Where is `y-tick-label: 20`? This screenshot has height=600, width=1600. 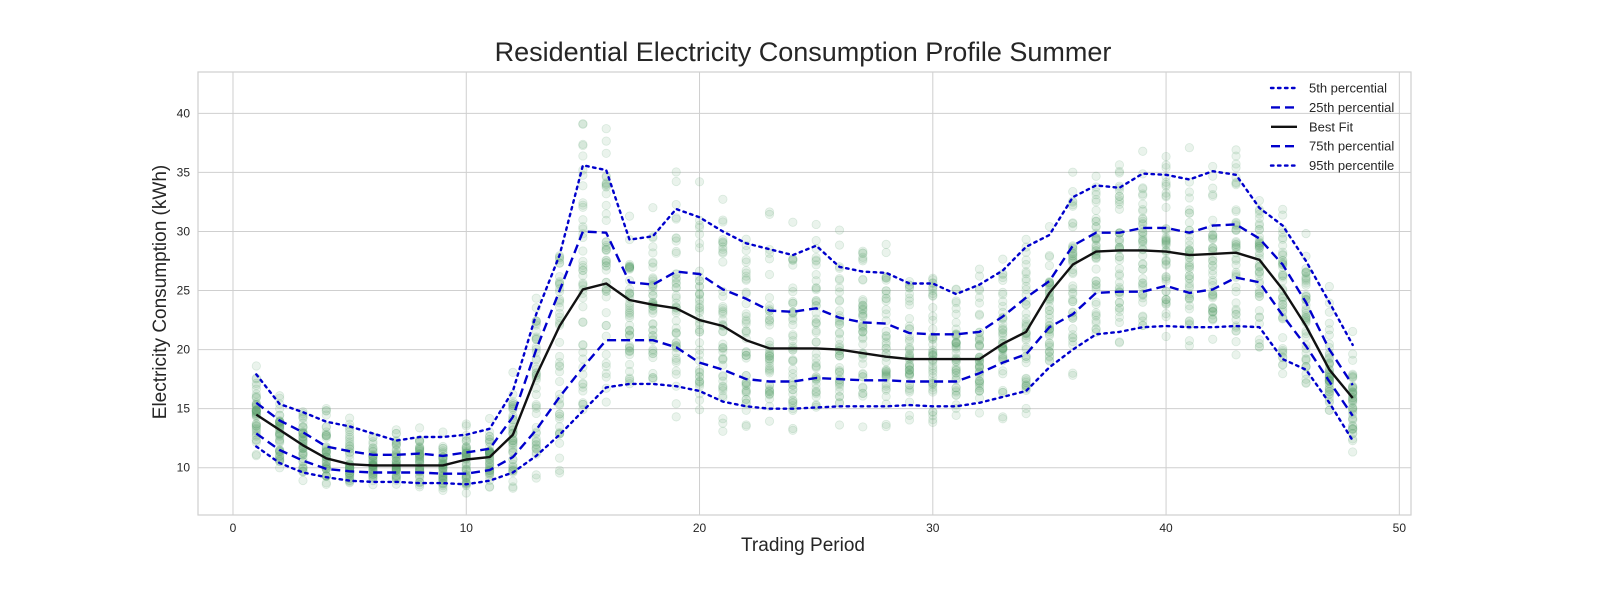 y-tick-label: 20 is located at coordinates (184, 350).